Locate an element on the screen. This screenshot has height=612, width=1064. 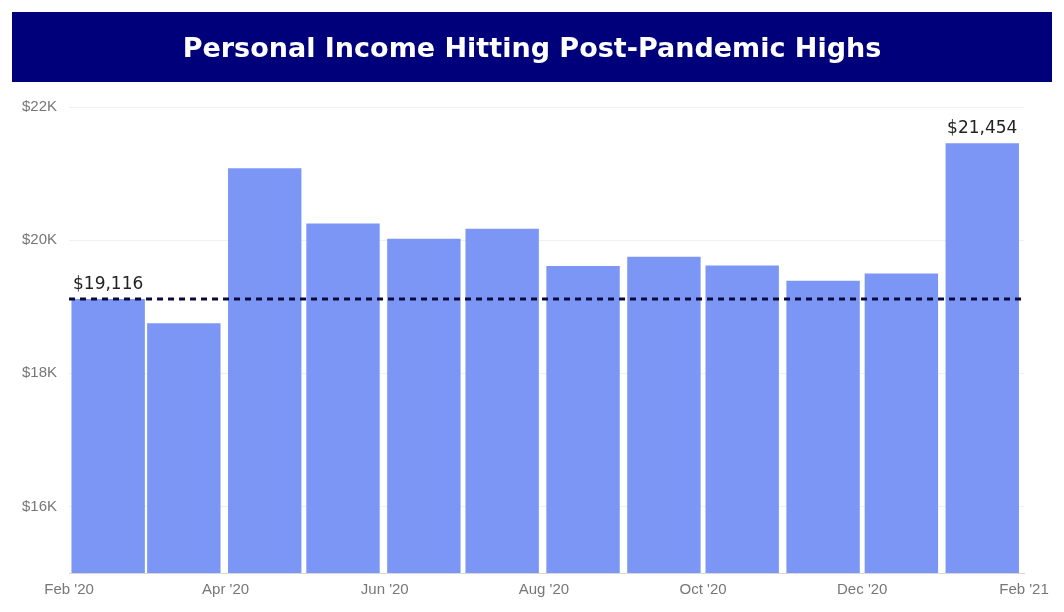
y-tick-label: $18K is located at coordinates (39, 372).